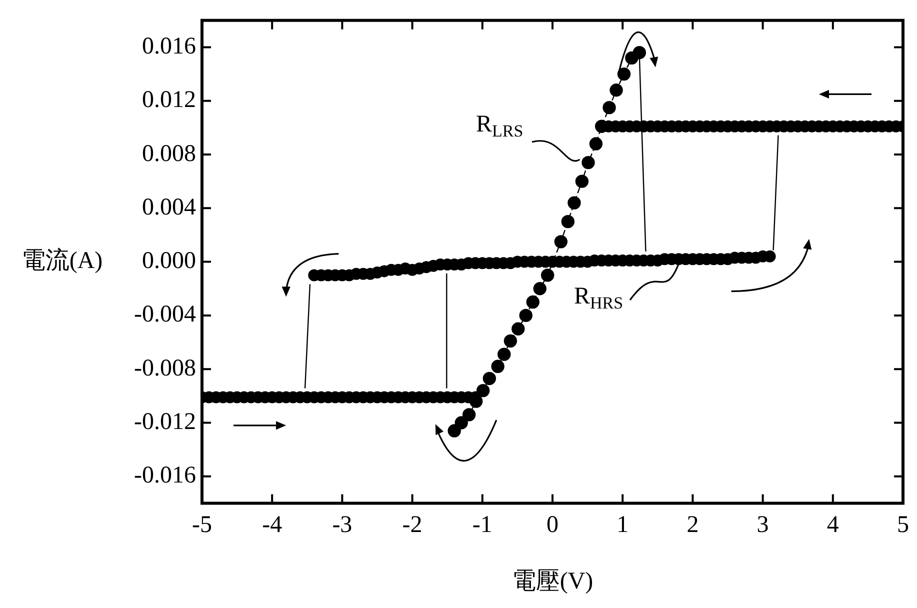 This screenshot has width=917, height=608. What do you see at coordinates (169, 100) in the screenshot?
I see `y-tick-label: 0.012` at bounding box center [169, 100].